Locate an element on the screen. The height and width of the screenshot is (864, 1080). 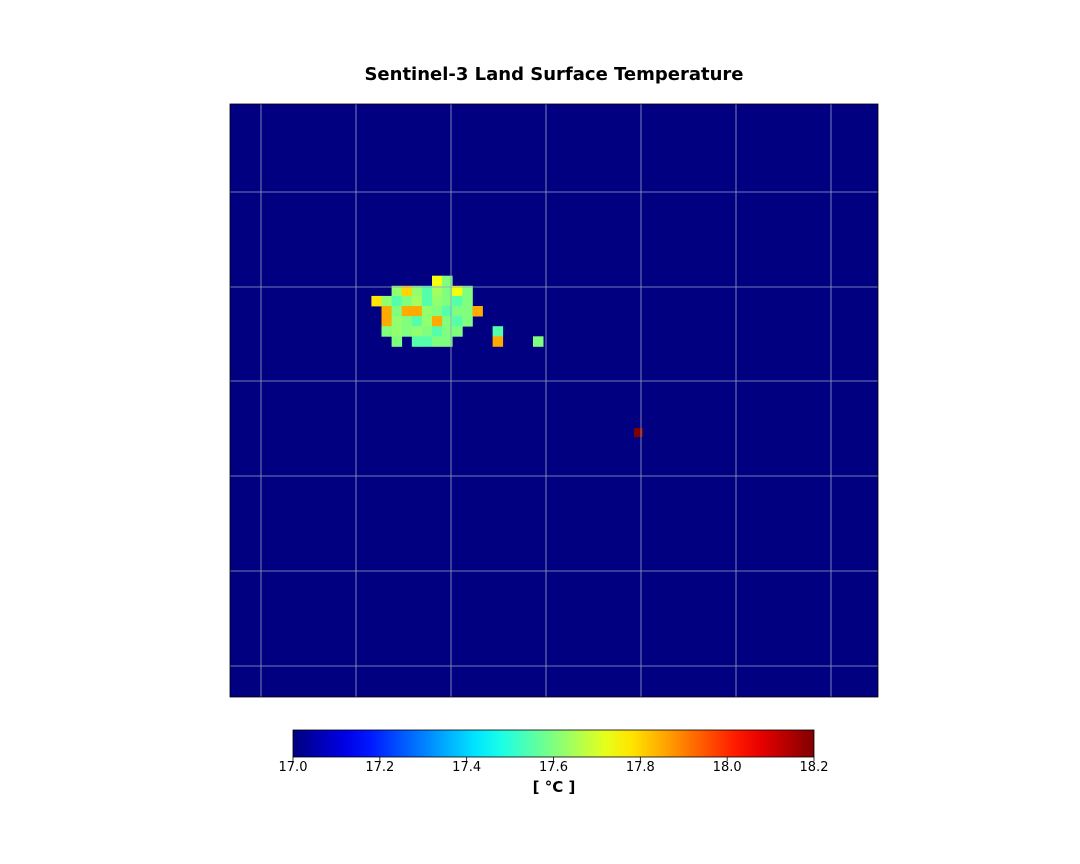
colorbar-tick-label: 17.2 is located at coordinates (380, 767).